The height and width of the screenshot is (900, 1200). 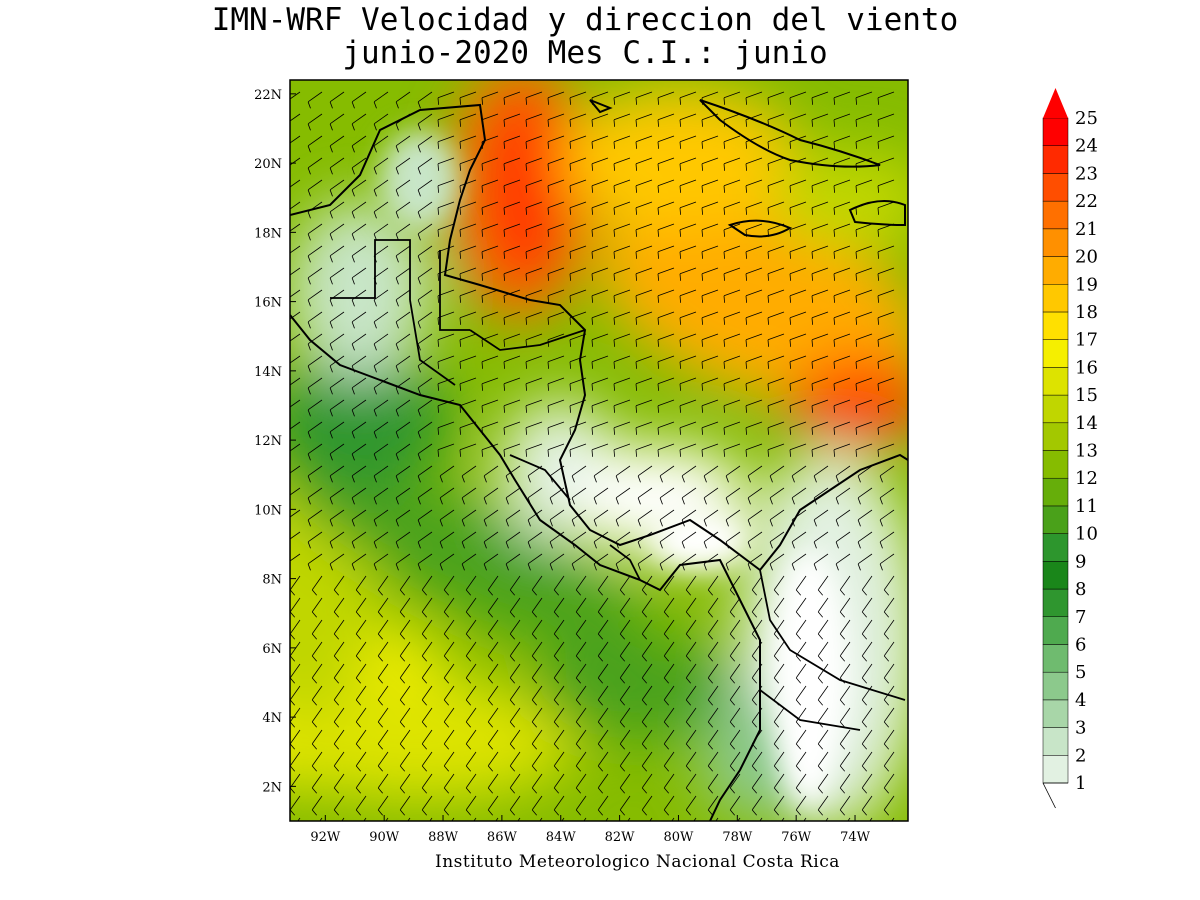 What do you see at coordinates (268, 303) in the screenshot?
I see `lat-tick-label: 16N` at bounding box center [268, 303].